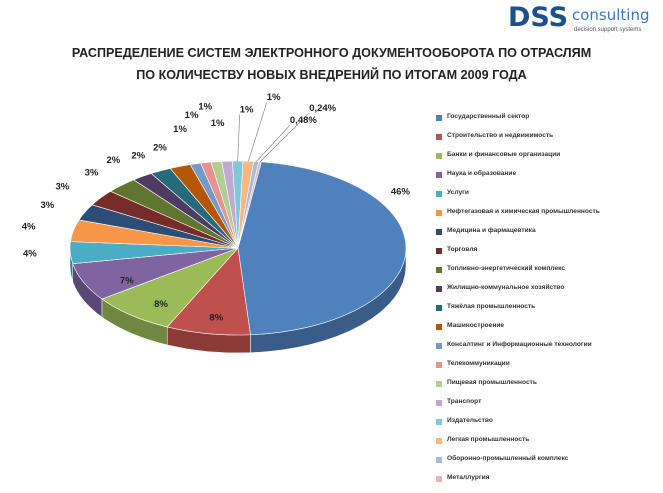 This screenshot has height=493, width=663. What do you see at coordinates (548, 198) in the screenshot?
I see `legend-item-5: Услуги` at bounding box center [548, 198].